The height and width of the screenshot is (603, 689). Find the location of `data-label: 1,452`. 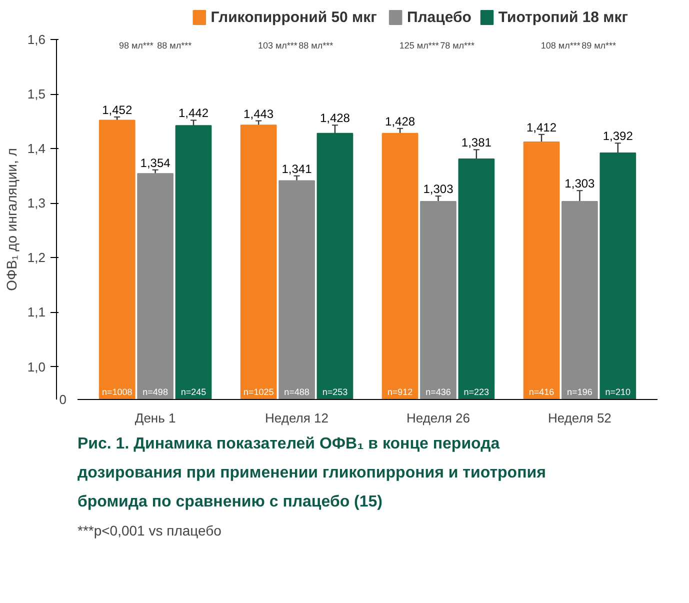

data-label: 1,452 is located at coordinates (117, 109).